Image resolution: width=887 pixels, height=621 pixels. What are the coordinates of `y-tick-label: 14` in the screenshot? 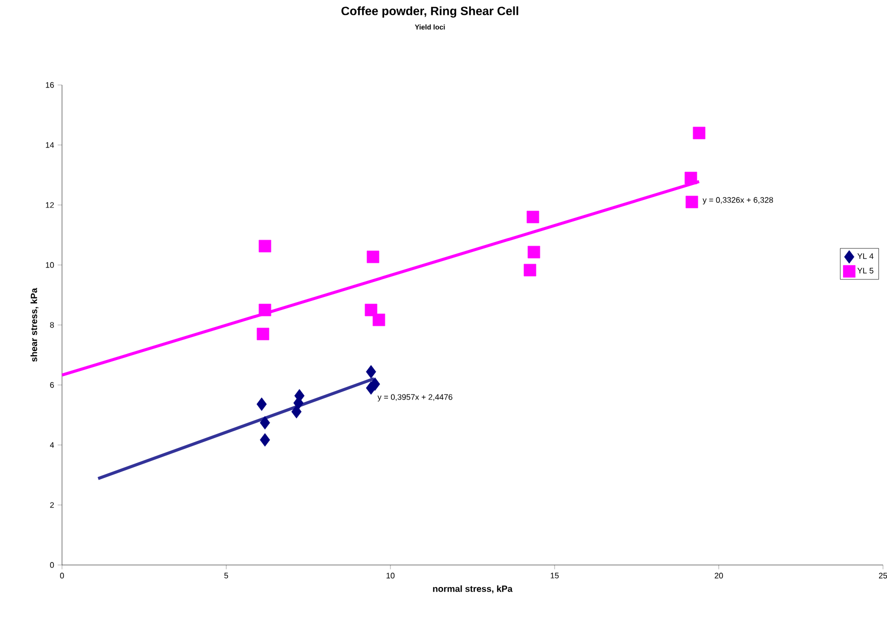 It's located at (50, 145).